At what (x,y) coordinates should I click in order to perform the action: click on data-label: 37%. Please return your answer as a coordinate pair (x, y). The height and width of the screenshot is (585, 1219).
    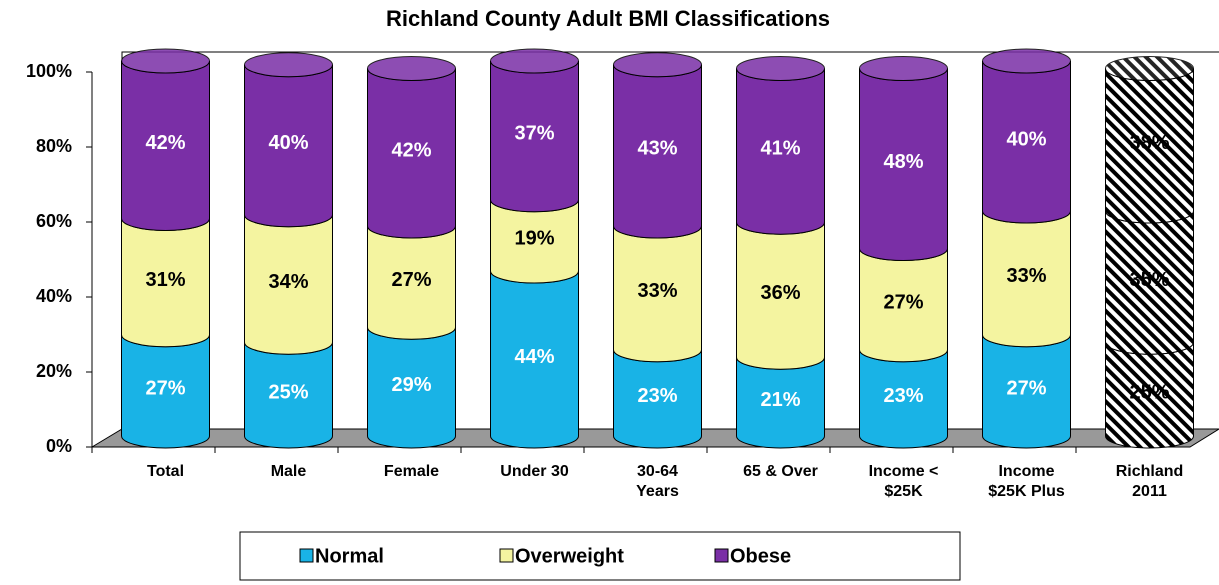
    Looking at the image, I should click on (534, 134).